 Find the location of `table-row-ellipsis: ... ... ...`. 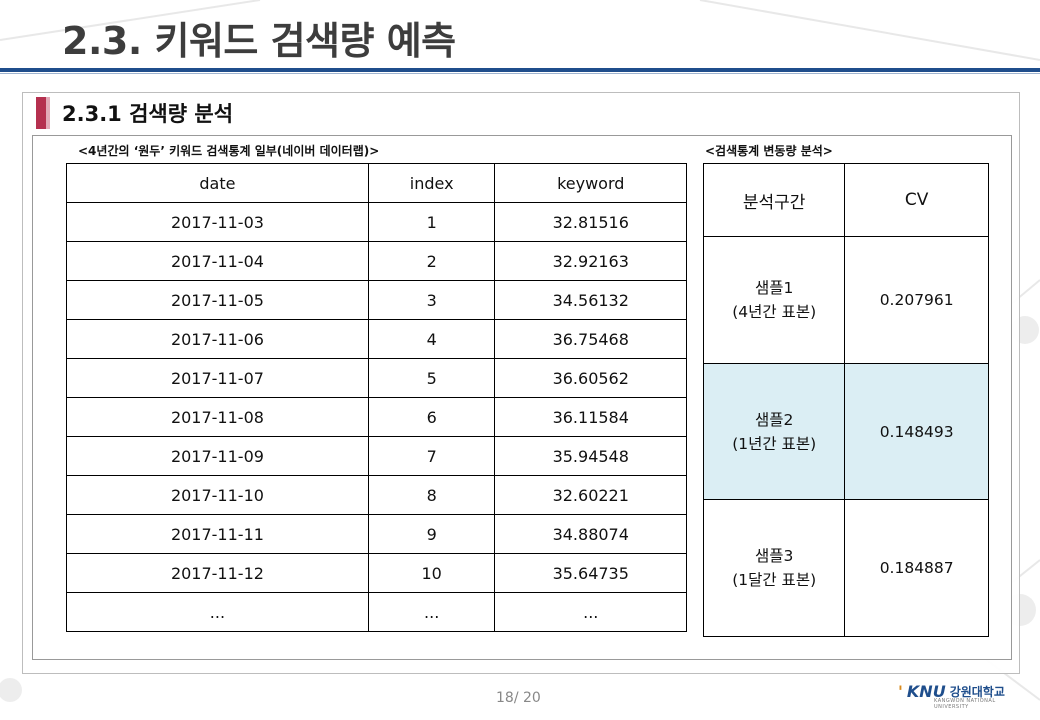

table-row-ellipsis: ... ... ... is located at coordinates (376, 612).